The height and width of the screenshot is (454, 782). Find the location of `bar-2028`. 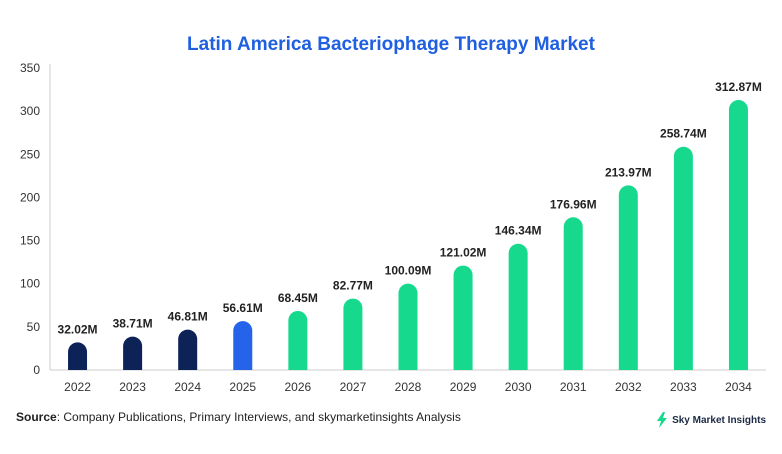

bar-2028 is located at coordinates (408, 326).